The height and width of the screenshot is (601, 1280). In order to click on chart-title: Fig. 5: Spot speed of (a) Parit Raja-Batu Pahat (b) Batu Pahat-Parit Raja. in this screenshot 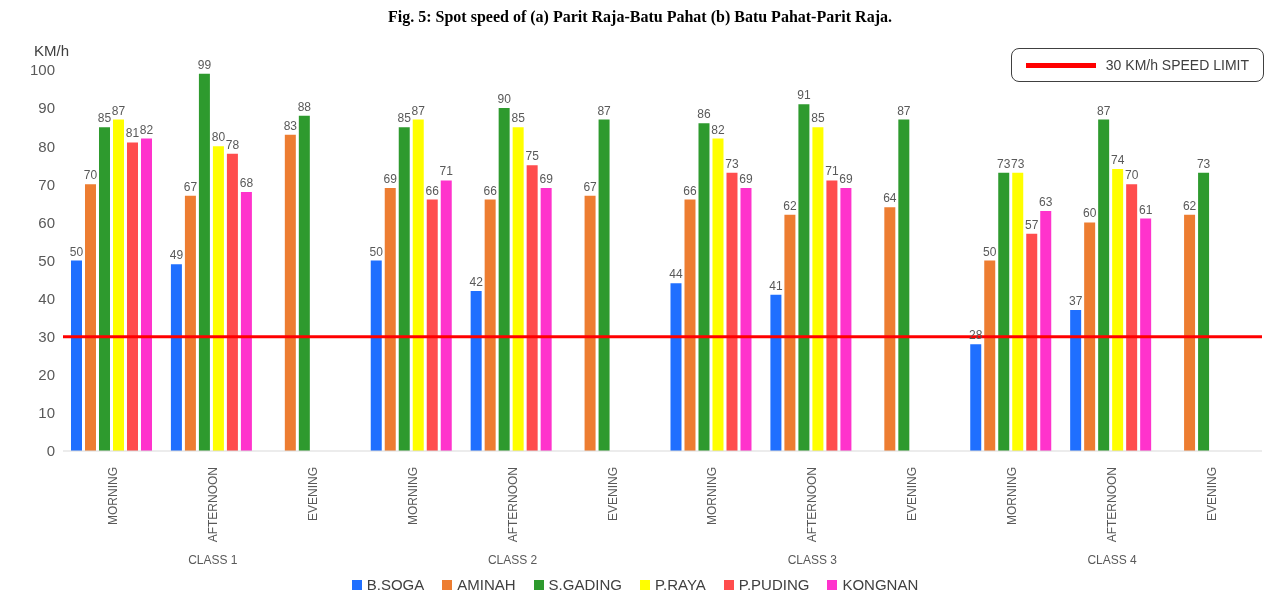, I will do `click(640, 18)`.